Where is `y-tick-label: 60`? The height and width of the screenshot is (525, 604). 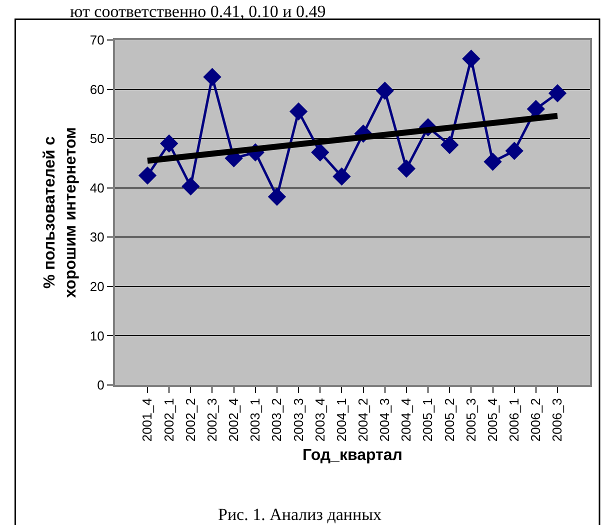
y-tick-label: 60 is located at coordinates (97, 89).